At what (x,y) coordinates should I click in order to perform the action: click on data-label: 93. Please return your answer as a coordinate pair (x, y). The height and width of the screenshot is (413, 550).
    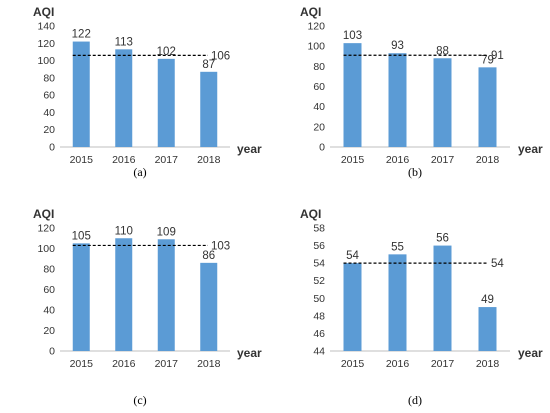
    Looking at the image, I should click on (397, 46).